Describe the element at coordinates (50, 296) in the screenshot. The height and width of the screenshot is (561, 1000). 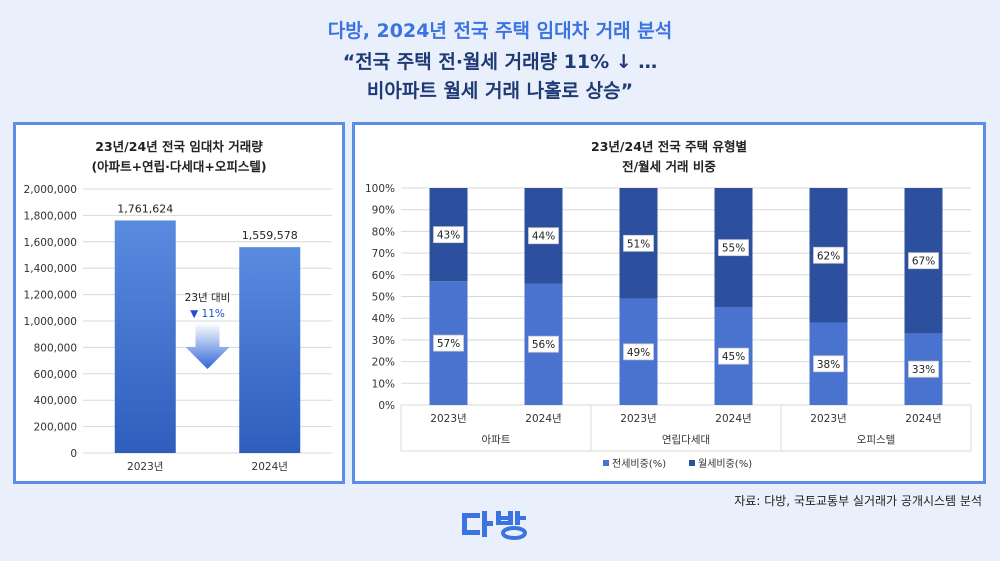
I see `y-tick-label: 1,200,000` at that location.